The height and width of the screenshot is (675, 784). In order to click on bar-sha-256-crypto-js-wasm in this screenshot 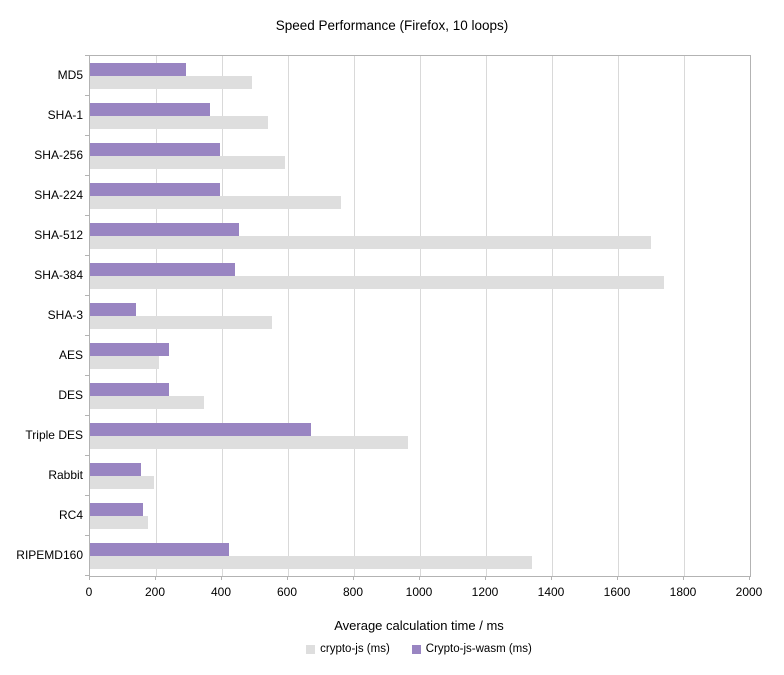, I will do `click(155, 149)`.